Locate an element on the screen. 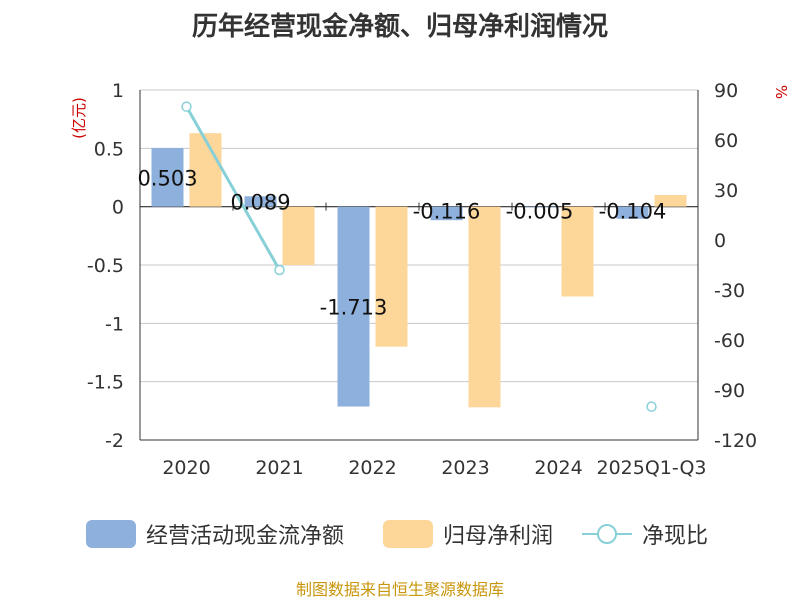 This screenshot has width=800, height=600. data-label: -0.005 is located at coordinates (540, 212).